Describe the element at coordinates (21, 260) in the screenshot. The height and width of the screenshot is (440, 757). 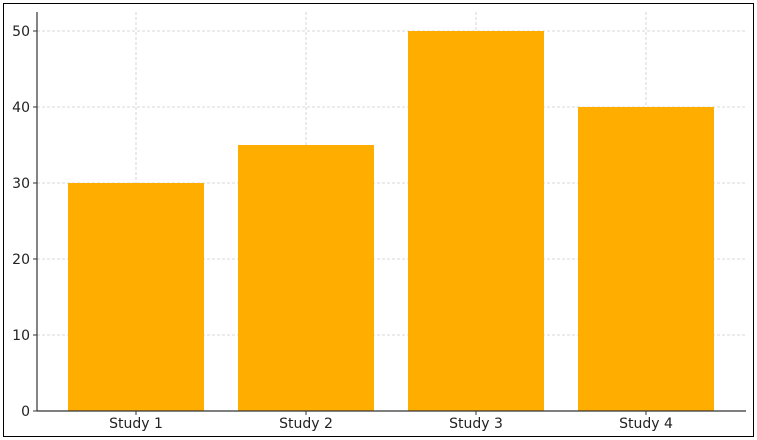
I see `y-tick-label: 20` at that location.